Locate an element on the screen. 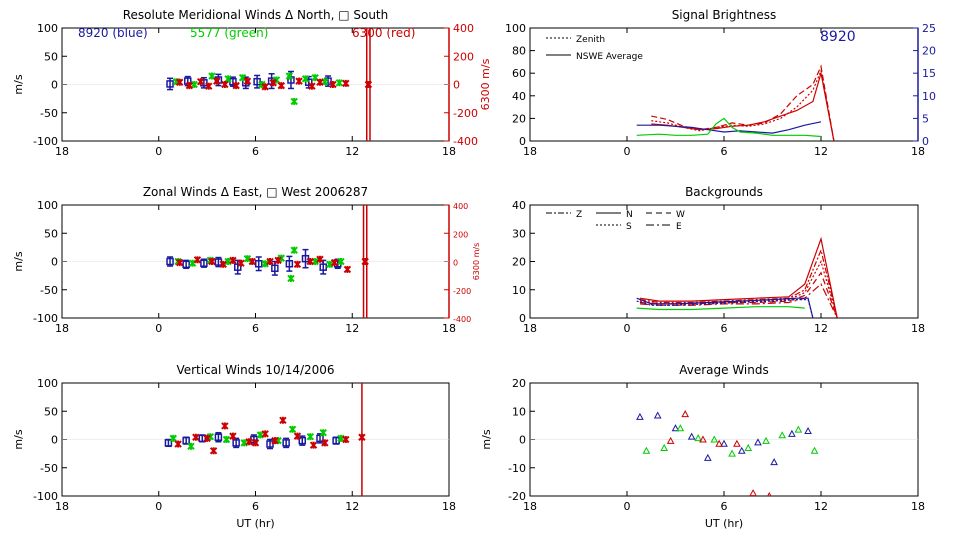 The image size is (960, 540). chart-title: Signal Brightness is located at coordinates (724, 15).